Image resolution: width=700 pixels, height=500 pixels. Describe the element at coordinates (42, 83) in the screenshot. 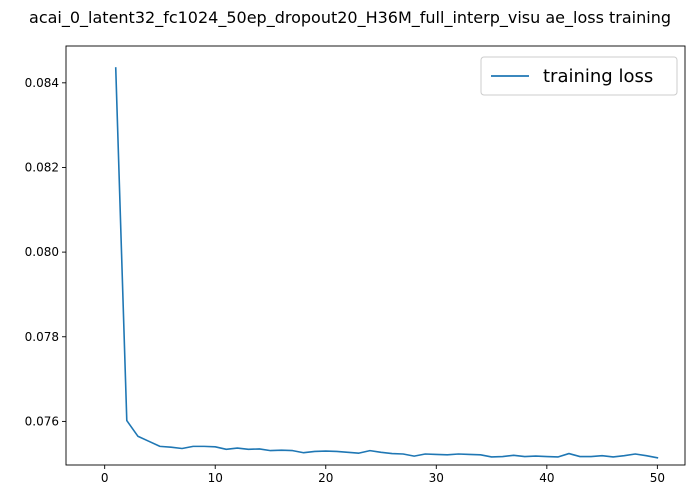

I see `y-tick-label: 0.084` at that location.